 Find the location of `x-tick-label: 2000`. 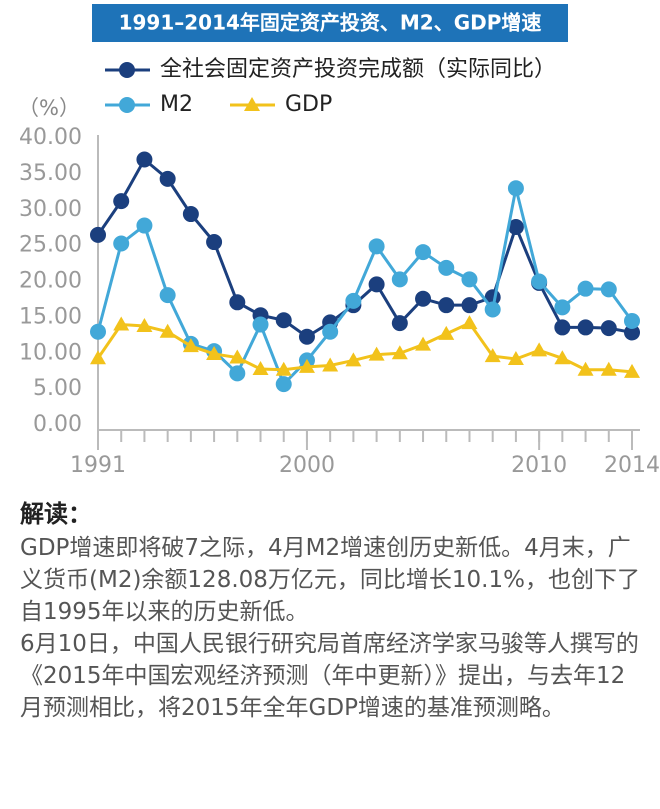

x-tick-label: 2000 is located at coordinates (307, 465).